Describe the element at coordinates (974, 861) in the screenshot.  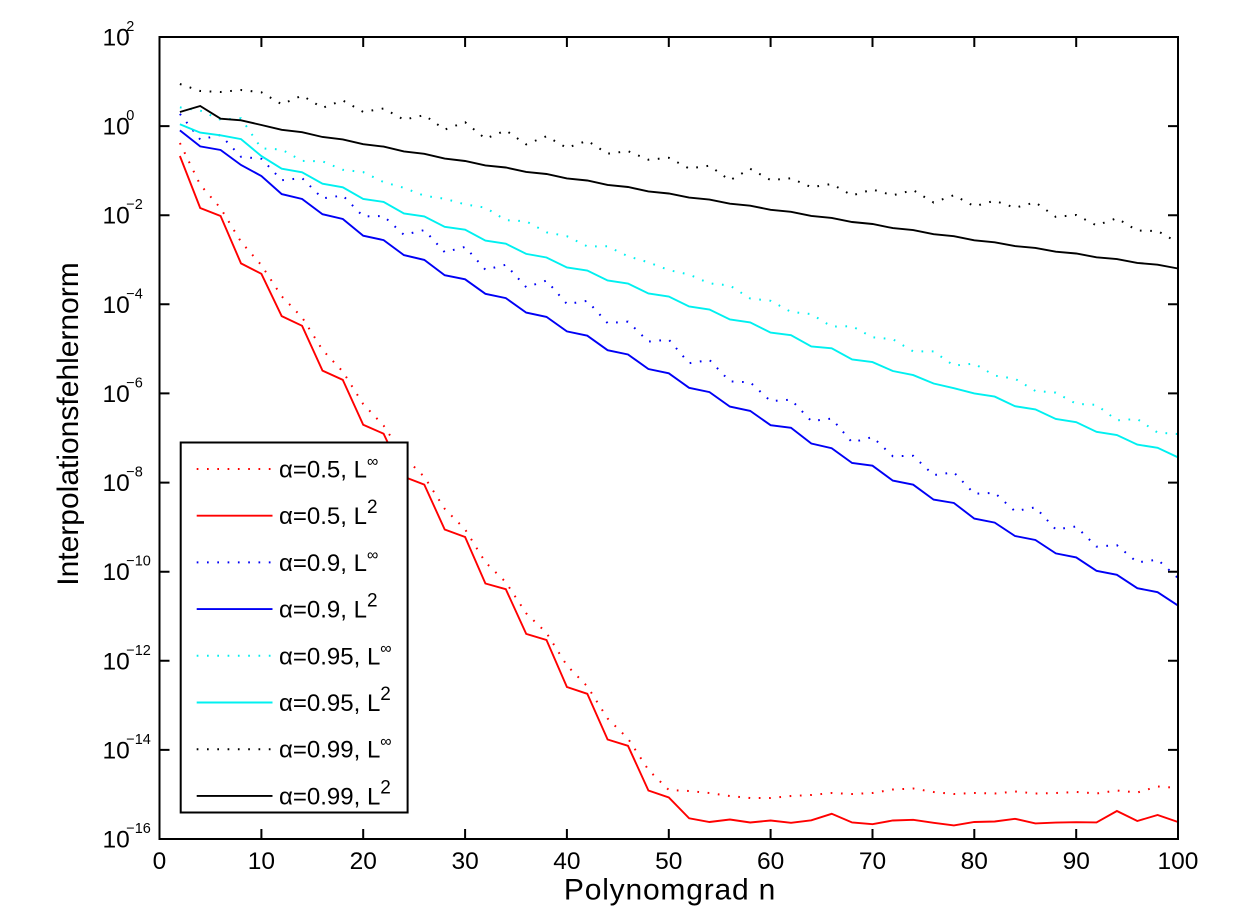
I see `svg-text: 80` at that location.